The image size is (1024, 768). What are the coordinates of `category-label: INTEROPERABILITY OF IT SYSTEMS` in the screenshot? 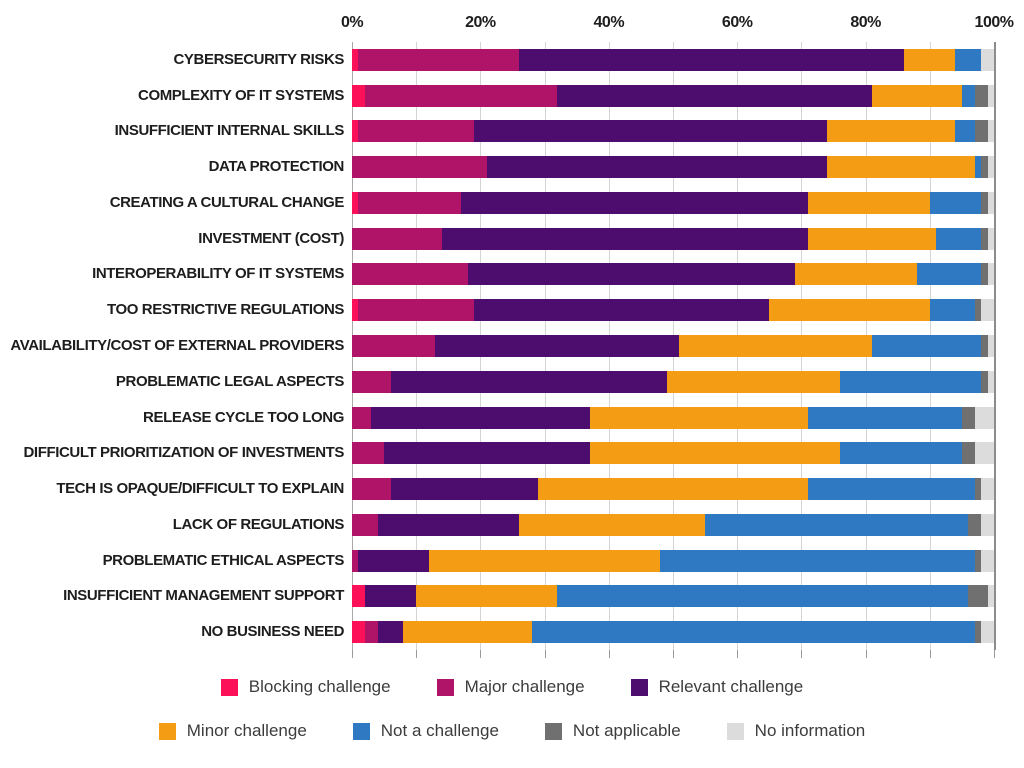 It's located at (218, 274).